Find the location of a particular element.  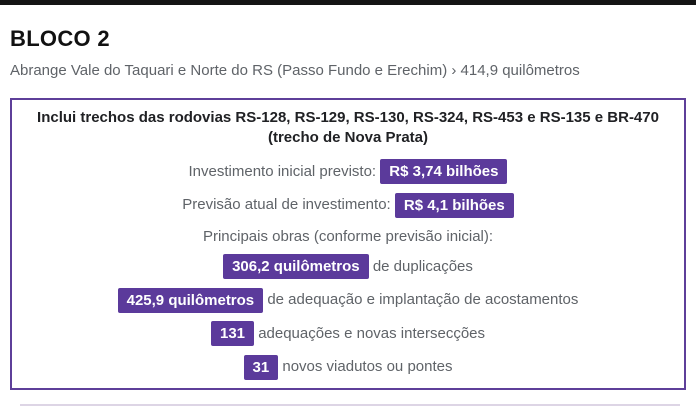

investment-value-badge: R$ 3,74 bilhões is located at coordinates (444, 172).